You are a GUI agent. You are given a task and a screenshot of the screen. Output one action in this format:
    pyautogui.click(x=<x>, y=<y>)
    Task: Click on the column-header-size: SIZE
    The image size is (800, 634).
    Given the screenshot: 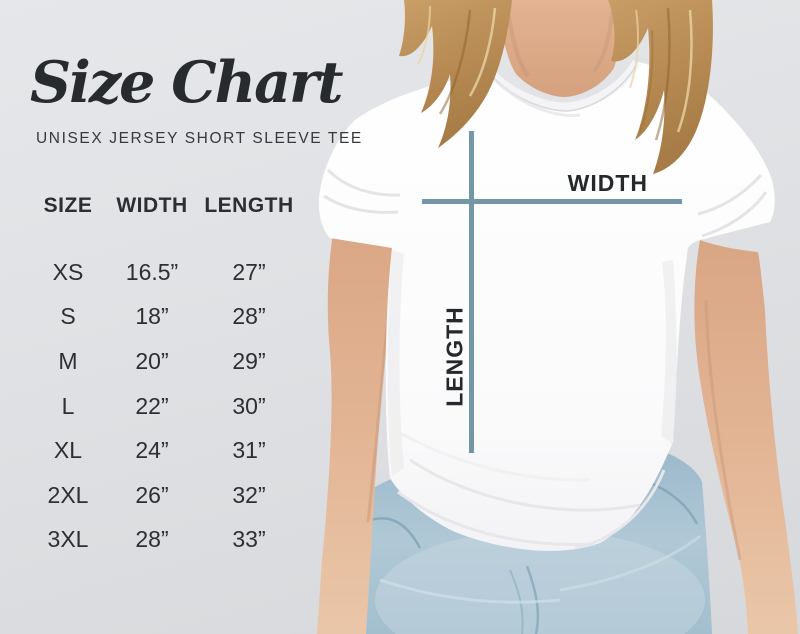 What is the action you would take?
    pyautogui.click(x=68, y=205)
    